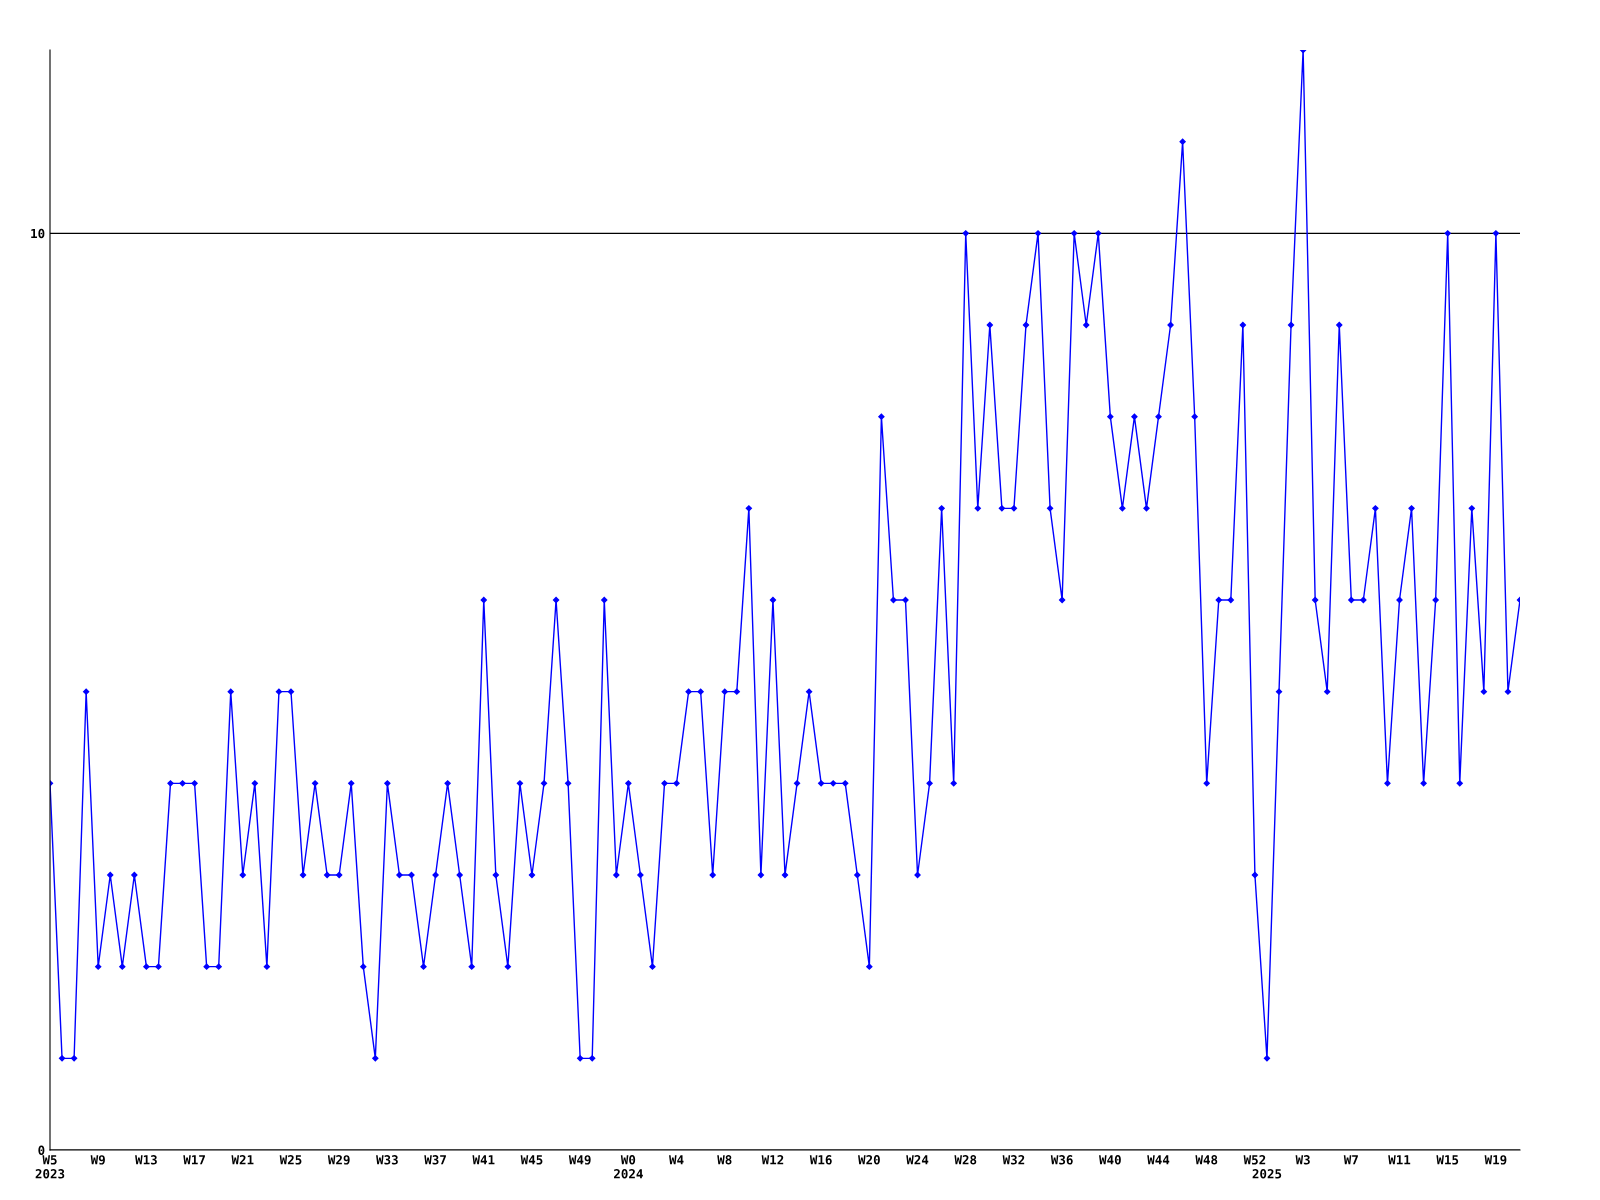 Image resolution: width=1600 pixels, height=1200 pixels. Describe the element at coordinates (1158, 1160) in the screenshot. I see `x-tick-label: W44` at that location.